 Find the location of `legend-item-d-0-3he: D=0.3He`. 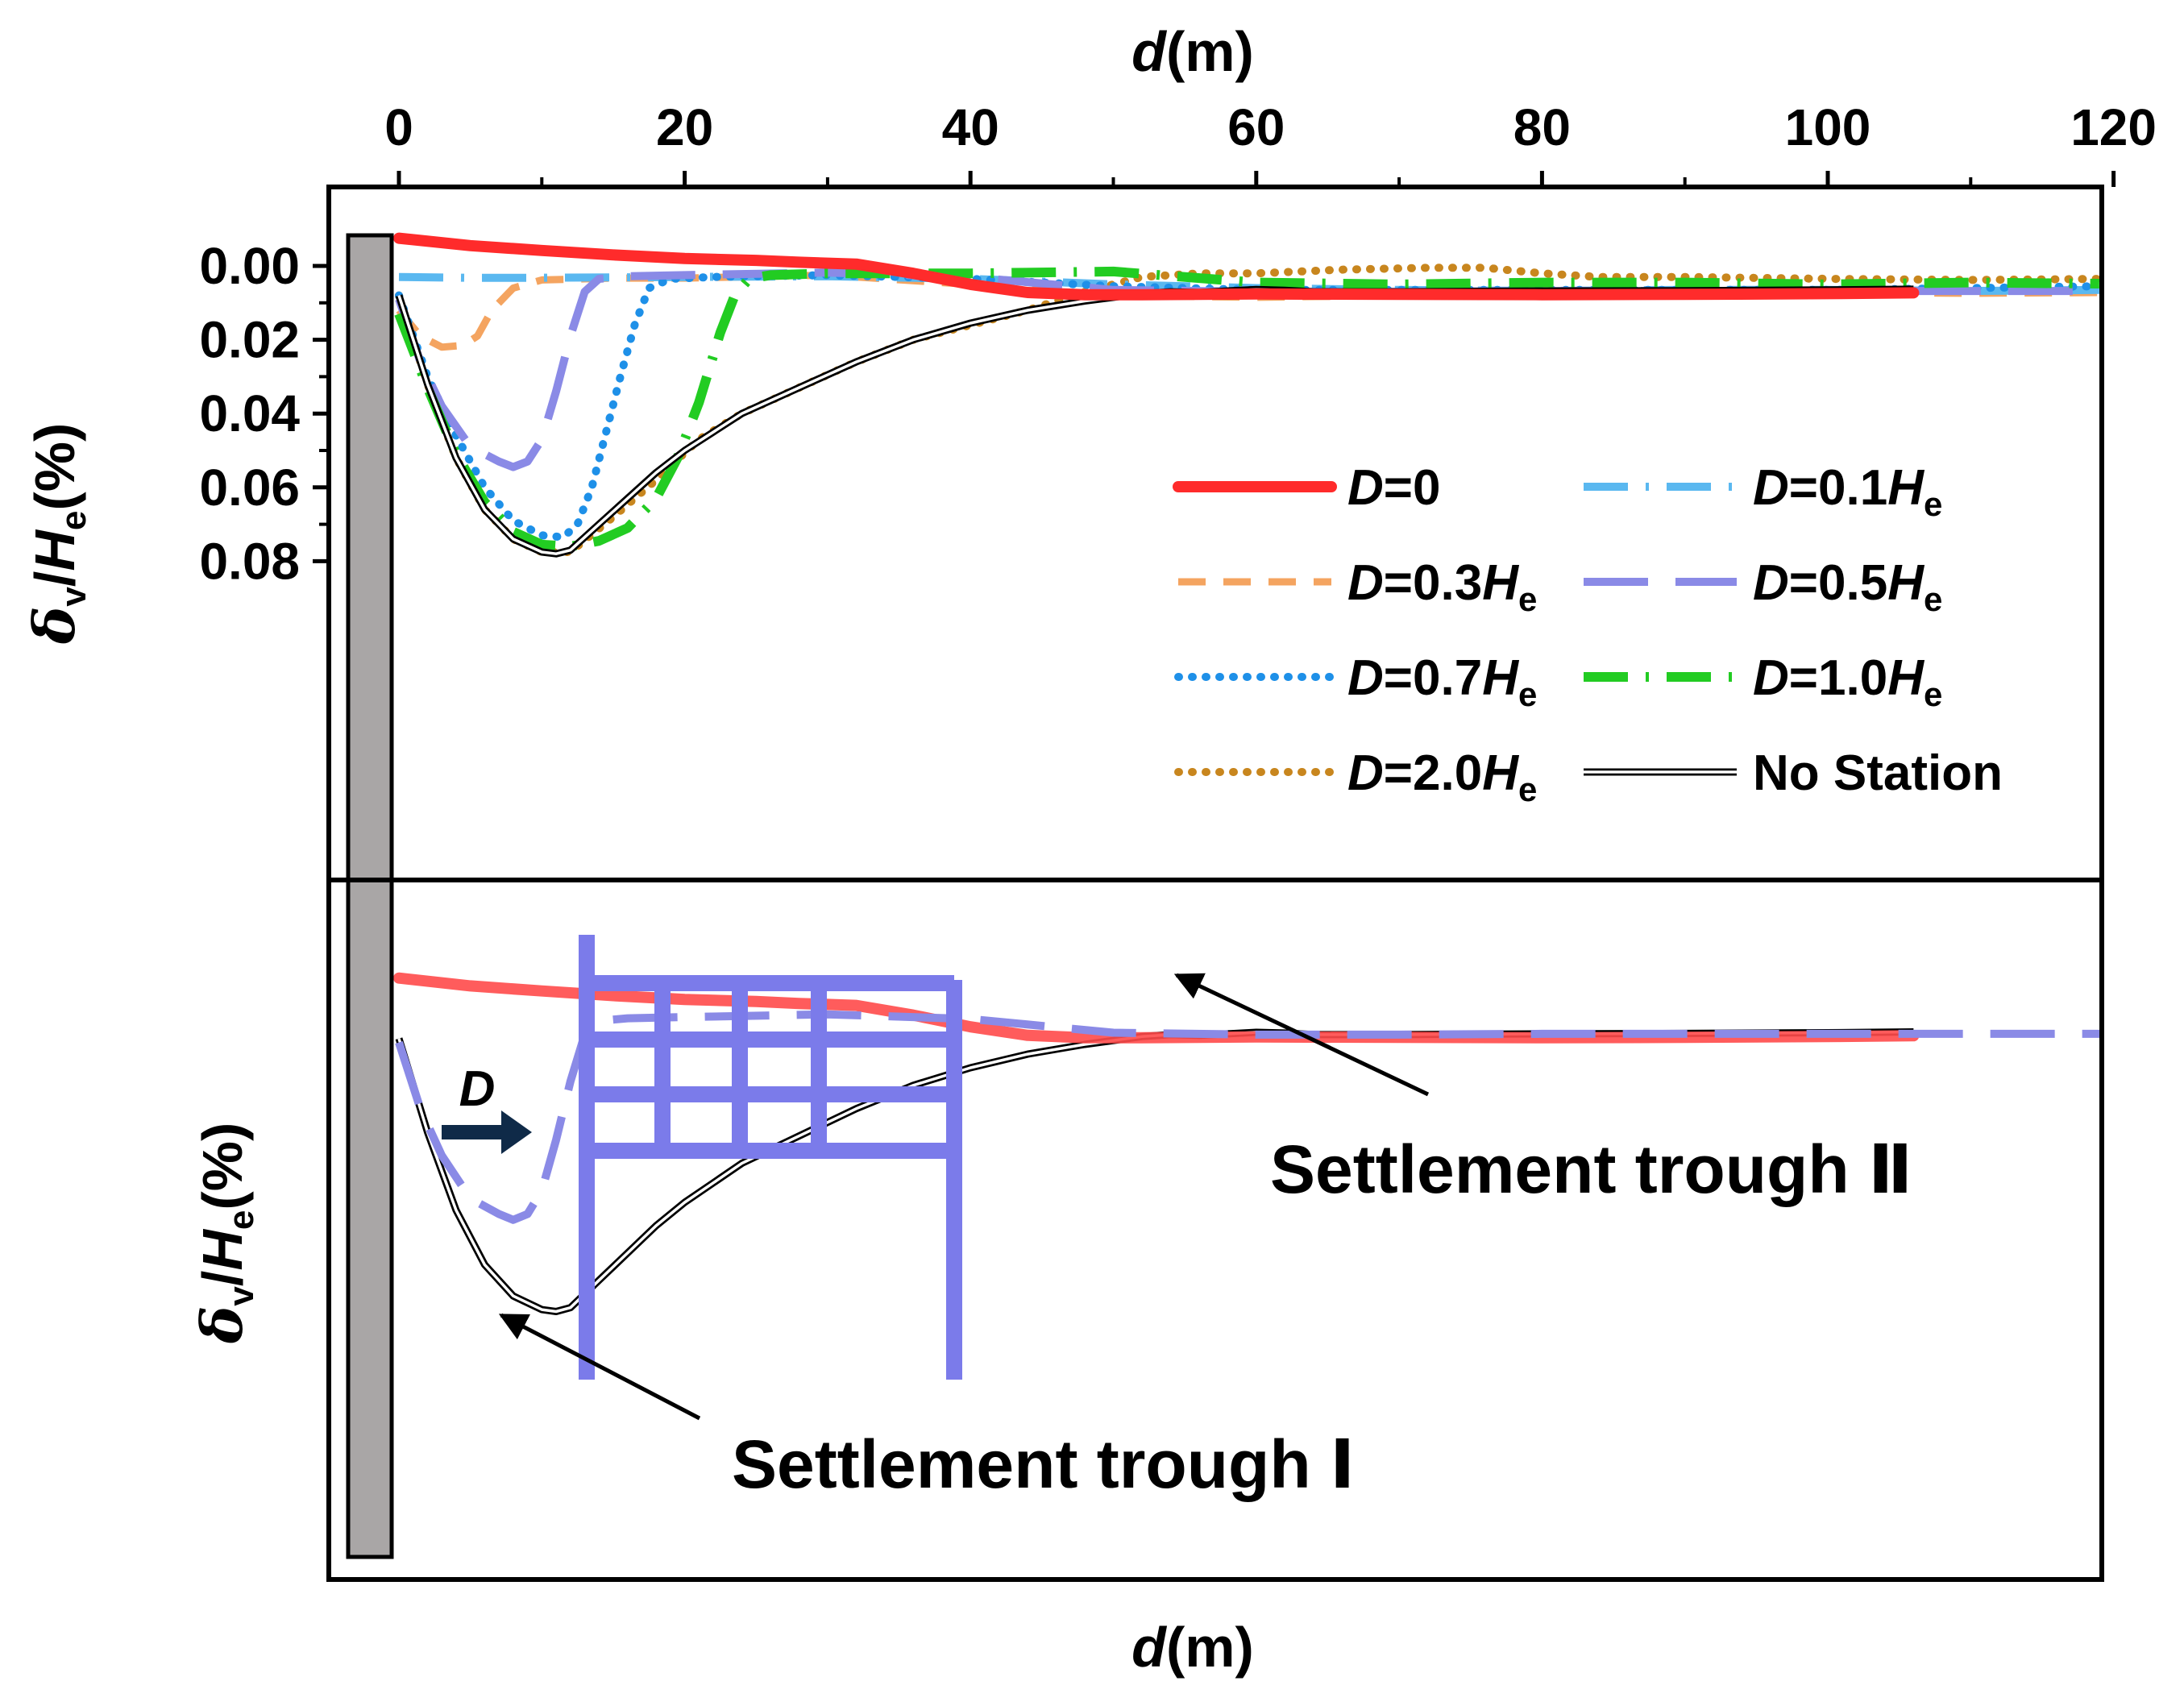

legend-item-d-0-3he: D=0.3He is located at coordinates (1357, 586).